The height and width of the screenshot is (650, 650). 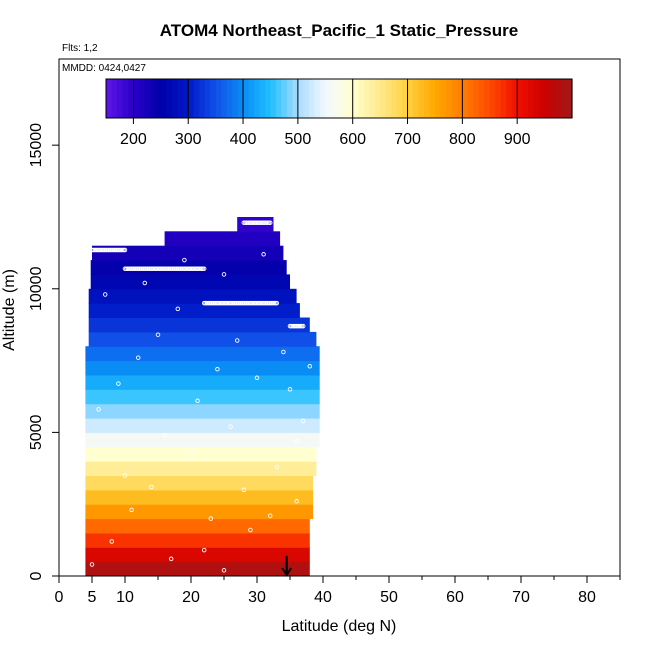 I want to click on flights-label: Flts: 1,2, so click(x=80, y=48).